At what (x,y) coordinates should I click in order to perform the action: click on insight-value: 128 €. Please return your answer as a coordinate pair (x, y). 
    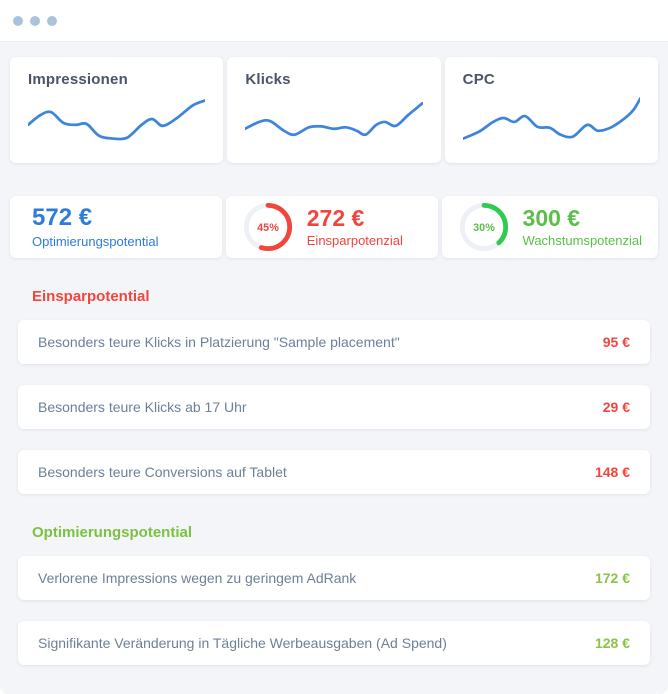
    Looking at the image, I should click on (612, 643).